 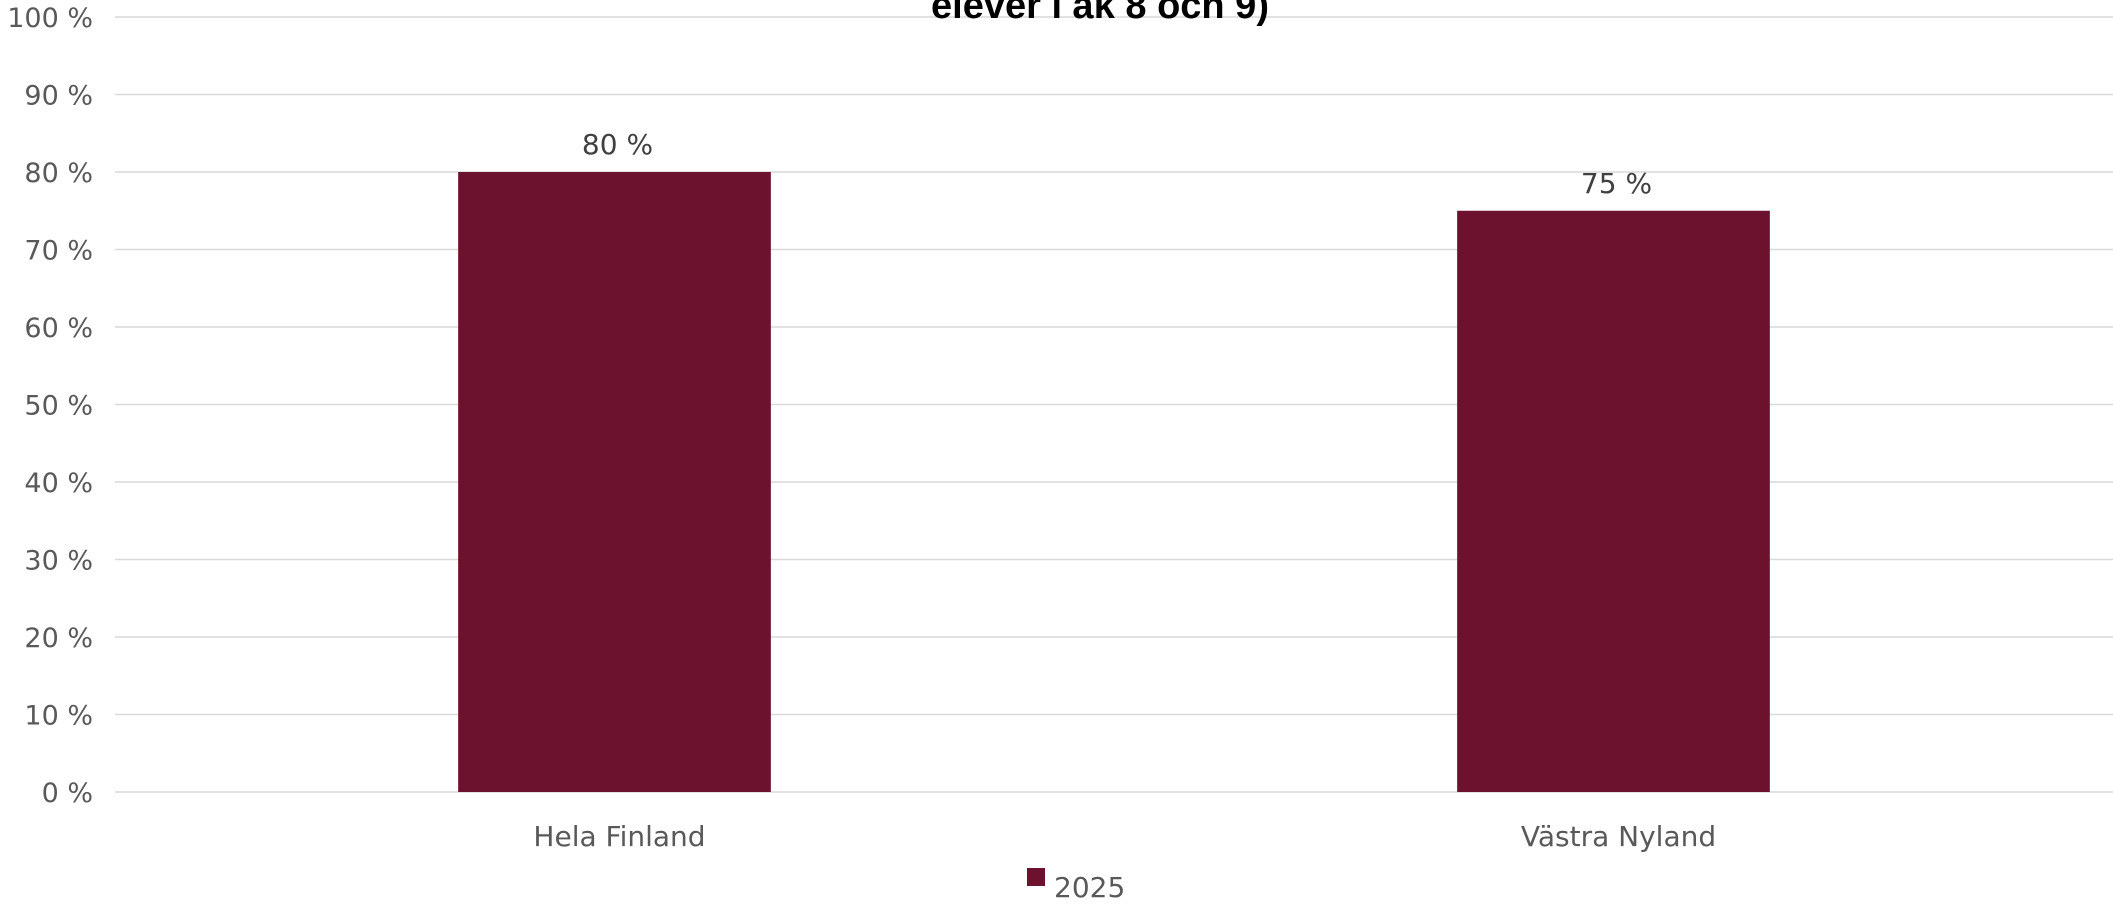 I want to click on y-tick-label: 60 %, so click(x=58, y=328).